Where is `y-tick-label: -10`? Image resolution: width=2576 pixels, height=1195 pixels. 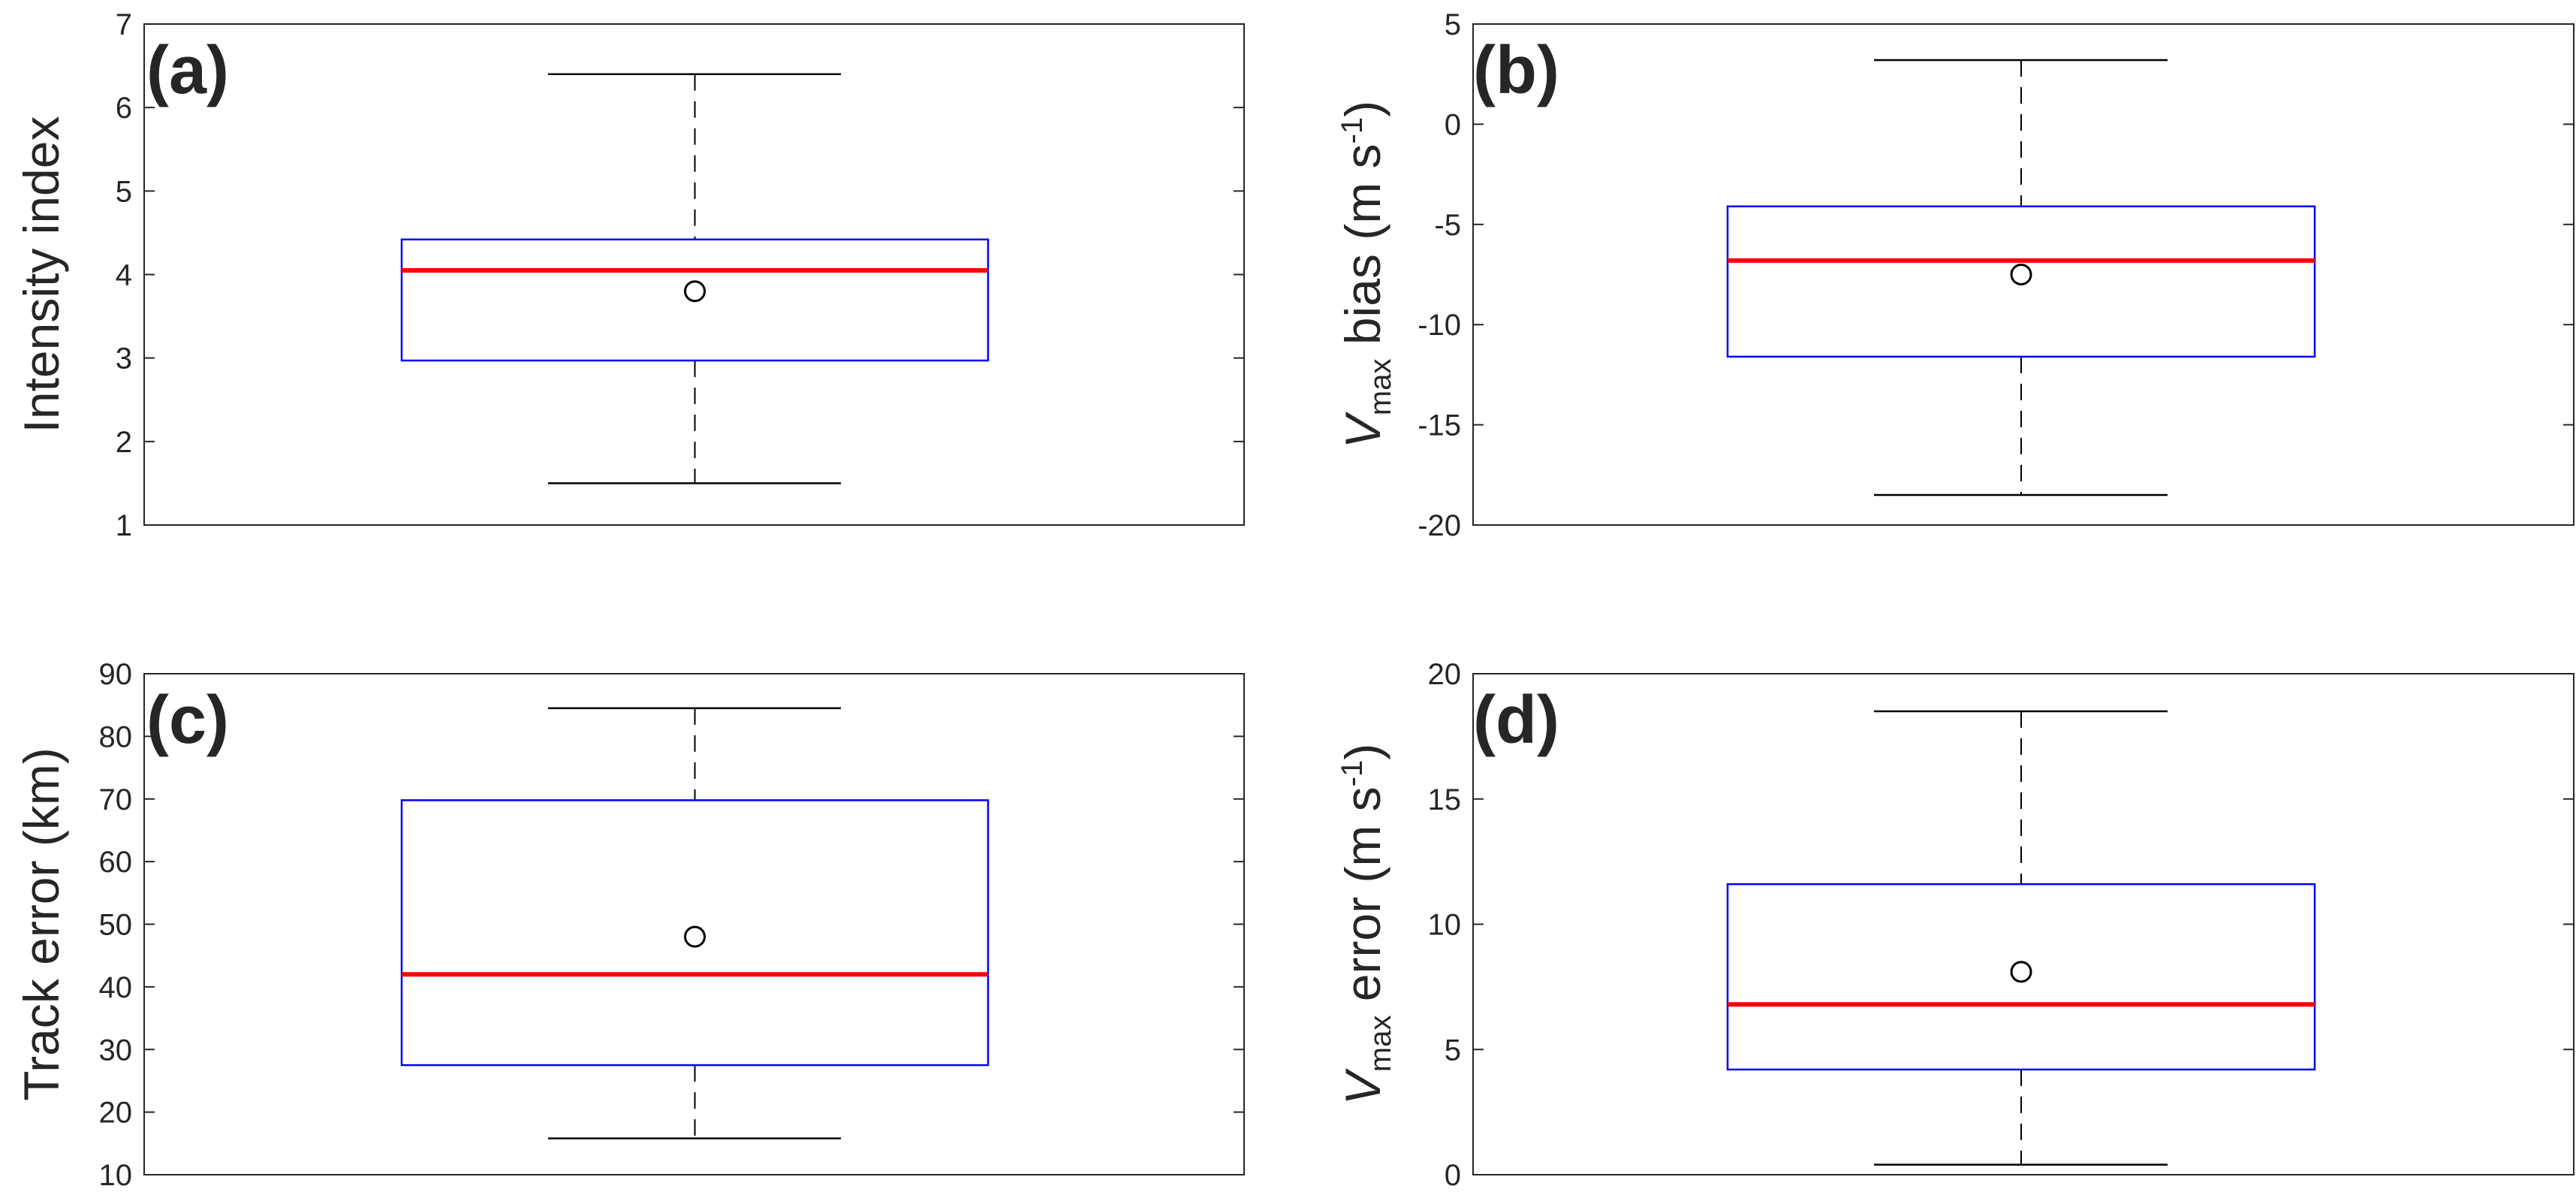
y-tick-label: -10 is located at coordinates (1439, 325).